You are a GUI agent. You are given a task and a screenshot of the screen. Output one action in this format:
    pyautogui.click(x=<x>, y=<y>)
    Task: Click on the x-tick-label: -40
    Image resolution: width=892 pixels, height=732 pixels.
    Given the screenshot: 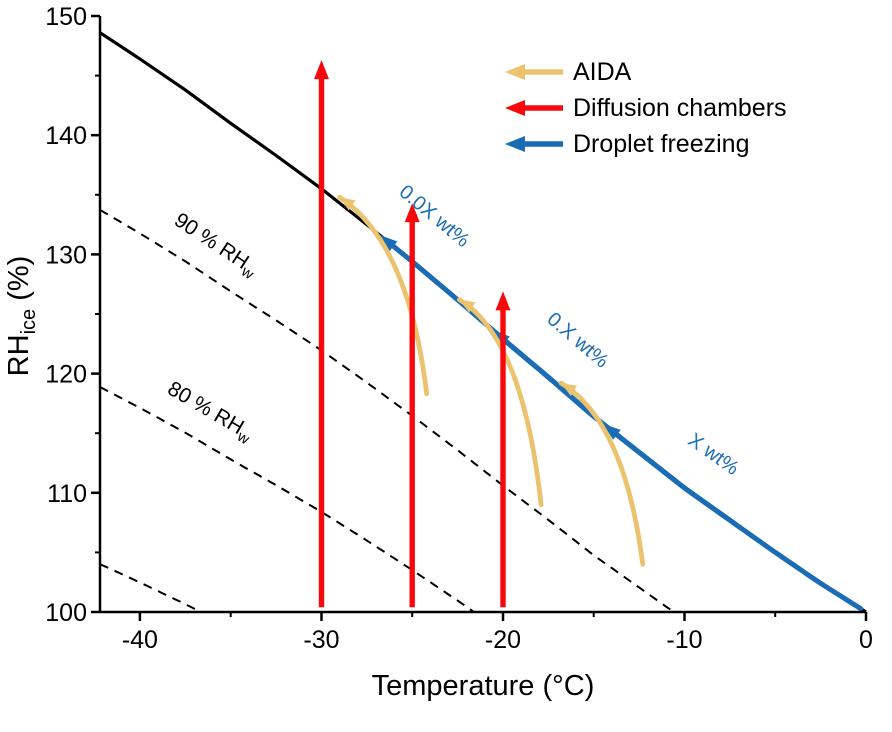 What is the action you would take?
    pyautogui.click(x=140, y=640)
    